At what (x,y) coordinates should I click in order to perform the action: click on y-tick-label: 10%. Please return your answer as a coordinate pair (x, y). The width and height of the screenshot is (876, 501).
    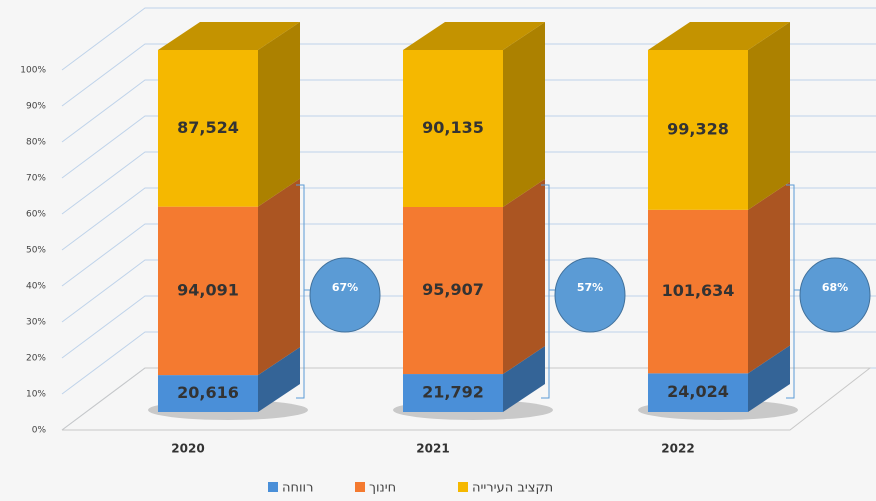
    Looking at the image, I should click on (36, 395).